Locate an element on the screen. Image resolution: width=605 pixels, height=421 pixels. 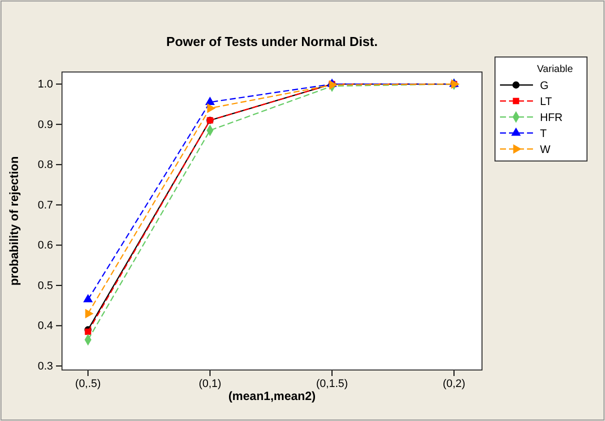
legend-label: W is located at coordinates (545, 150).